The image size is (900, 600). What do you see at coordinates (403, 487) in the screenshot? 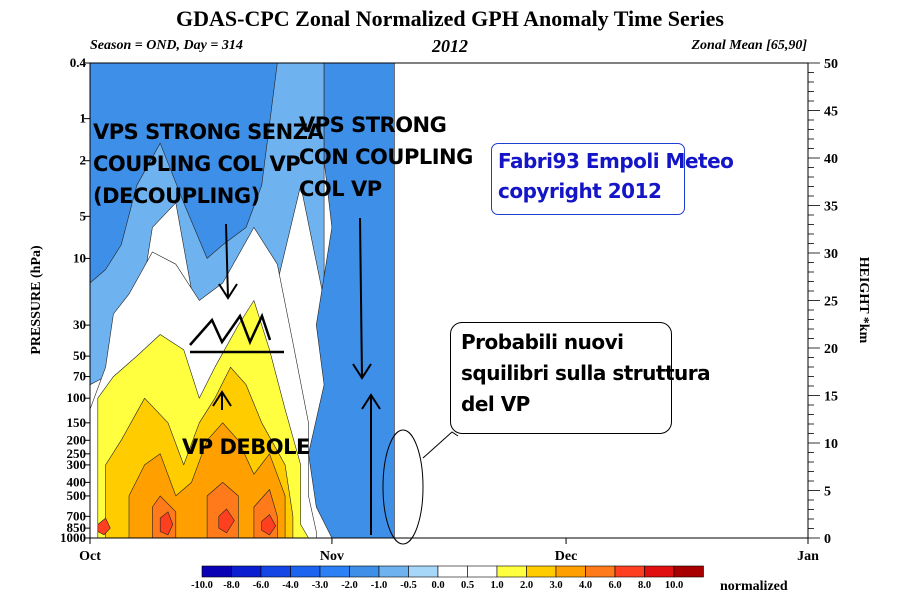
I see `highlight-ellipse` at bounding box center [403, 487].